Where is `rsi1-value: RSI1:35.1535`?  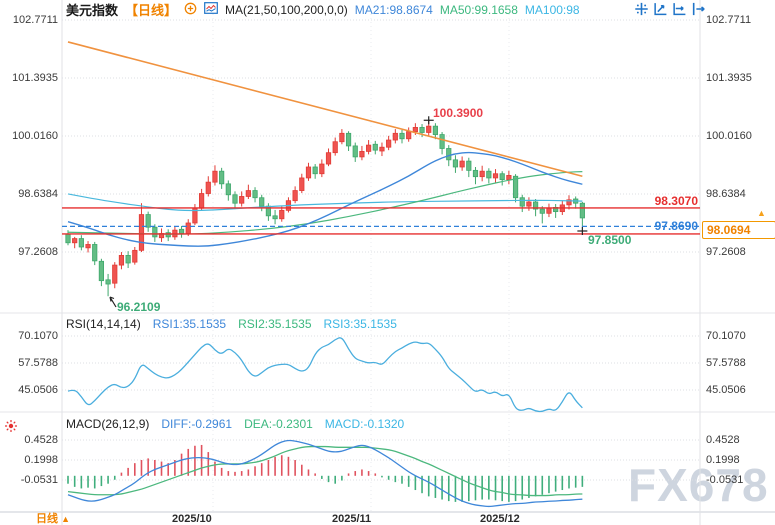 rsi1-value: RSI1:35.1535 is located at coordinates (189, 324).